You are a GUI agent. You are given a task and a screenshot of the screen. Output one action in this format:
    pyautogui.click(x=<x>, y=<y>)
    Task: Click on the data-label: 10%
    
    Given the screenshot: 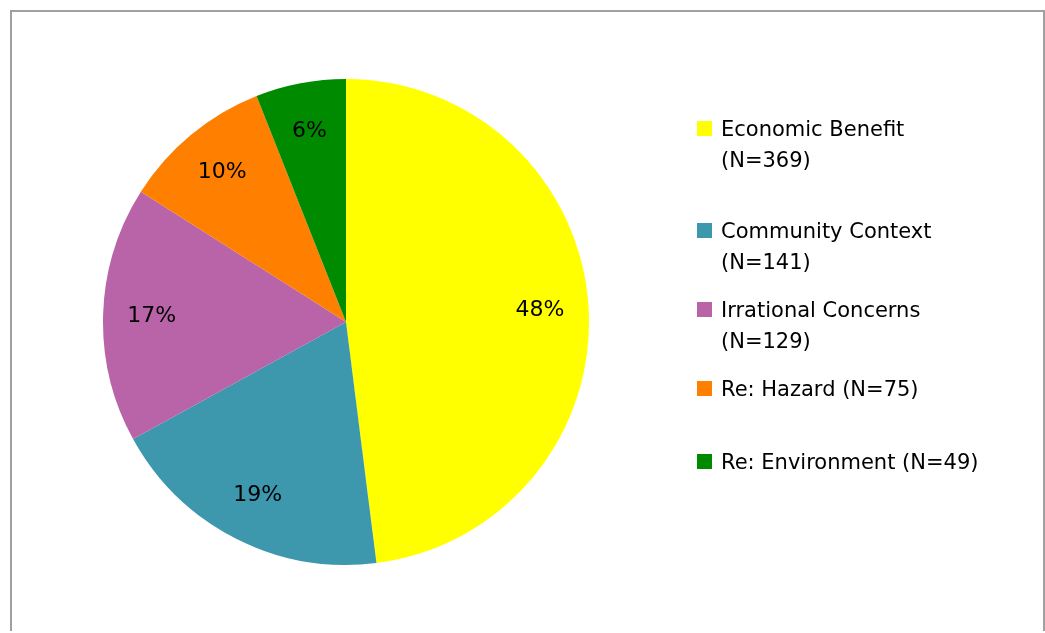 What is the action you would take?
    pyautogui.click(x=222, y=170)
    